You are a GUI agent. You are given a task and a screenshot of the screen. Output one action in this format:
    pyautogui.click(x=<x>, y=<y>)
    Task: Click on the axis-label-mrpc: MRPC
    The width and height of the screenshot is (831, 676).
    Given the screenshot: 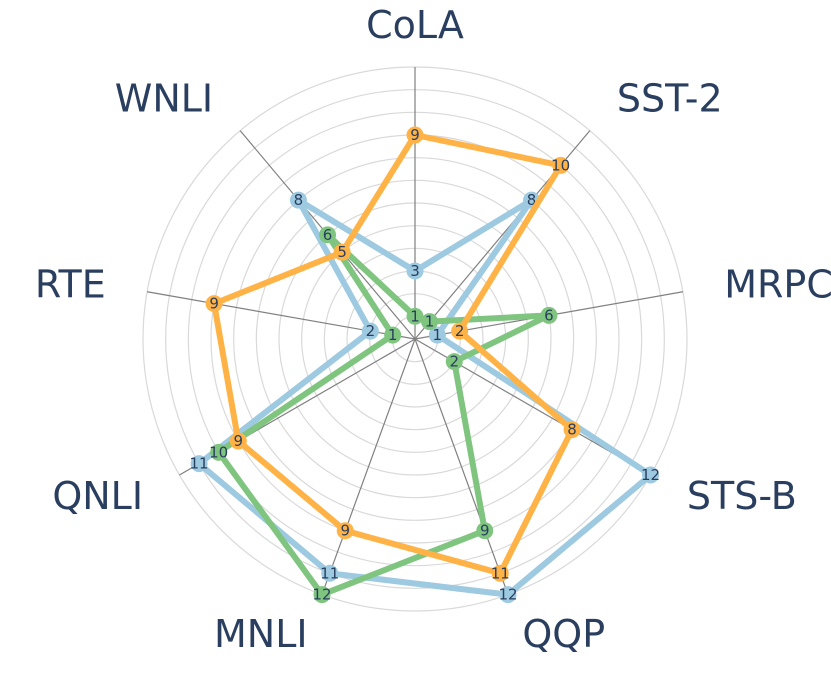 What is the action you would take?
    pyautogui.click(x=777, y=284)
    